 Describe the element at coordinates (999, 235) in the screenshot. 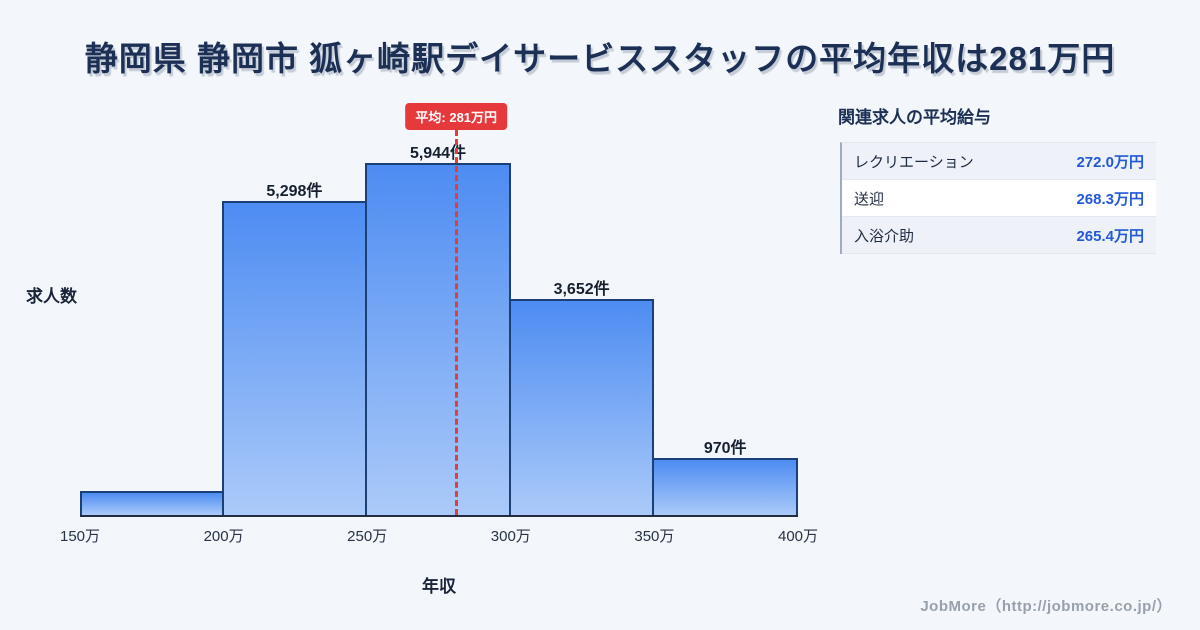

I see `related-job-row: 入浴介助 265.4万円` at that location.